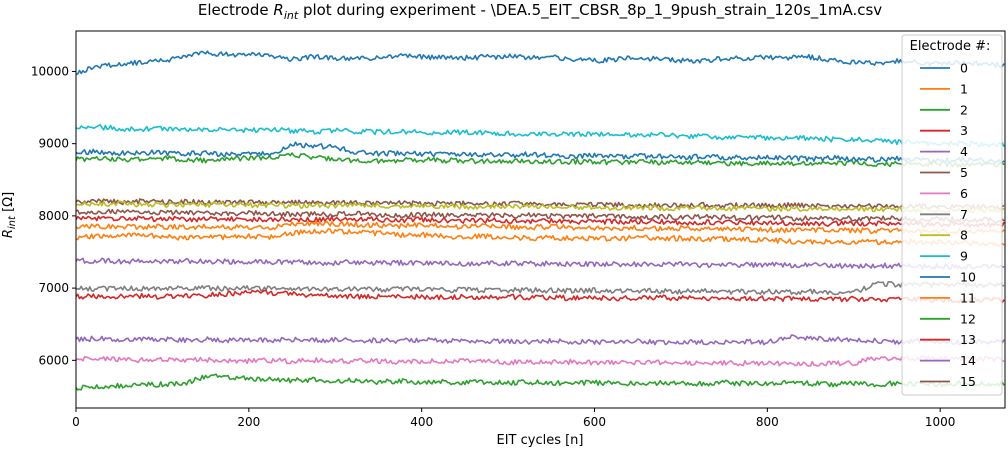 This screenshot has height=450, width=1008. I want to click on x-tick-label: 600, so click(594, 422).